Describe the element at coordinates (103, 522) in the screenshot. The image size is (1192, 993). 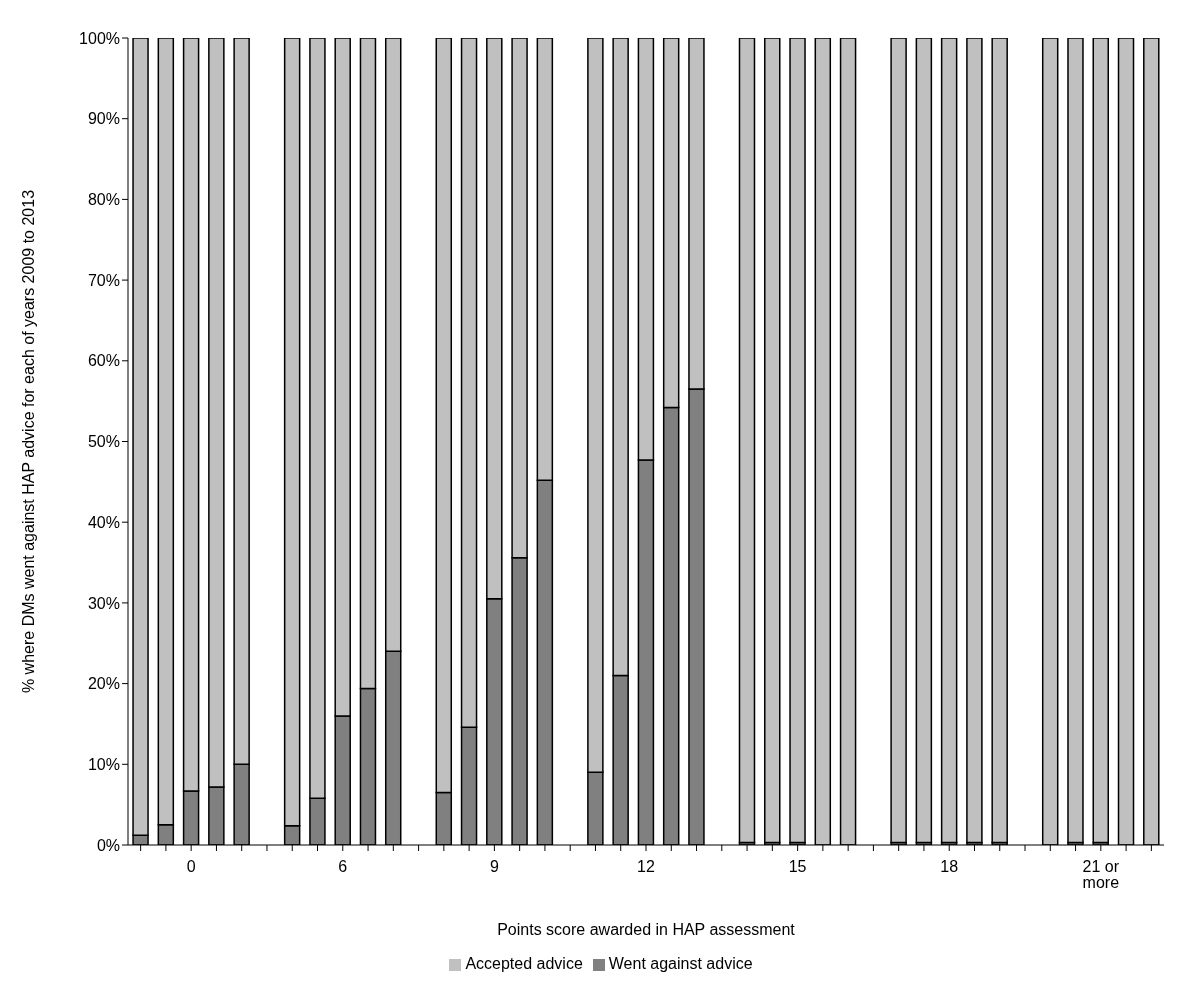
I see `y-tick-label: 40%` at that location.